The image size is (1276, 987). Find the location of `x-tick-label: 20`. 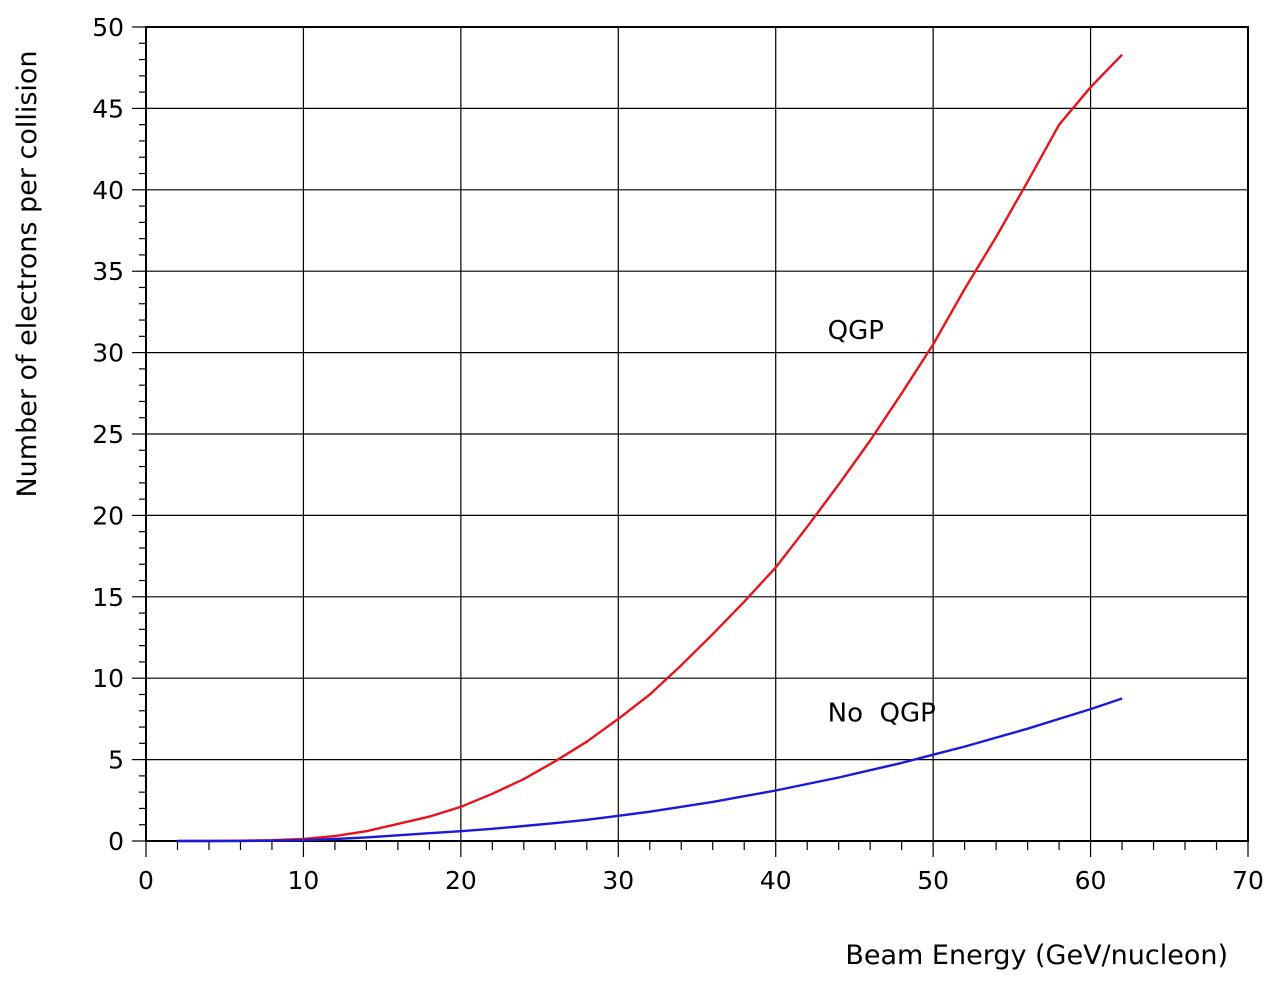

x-tick-label: 20 is located at coordinates (461, 880).